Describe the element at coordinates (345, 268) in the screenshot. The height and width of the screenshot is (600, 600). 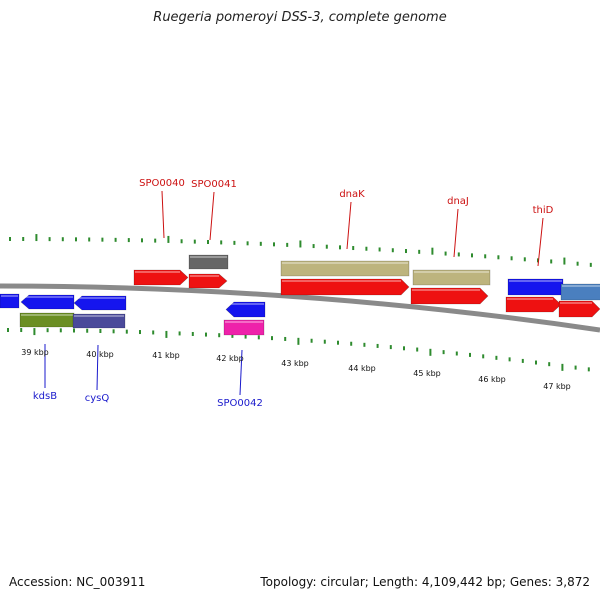
I see `gene-feature-khaki` at that location.